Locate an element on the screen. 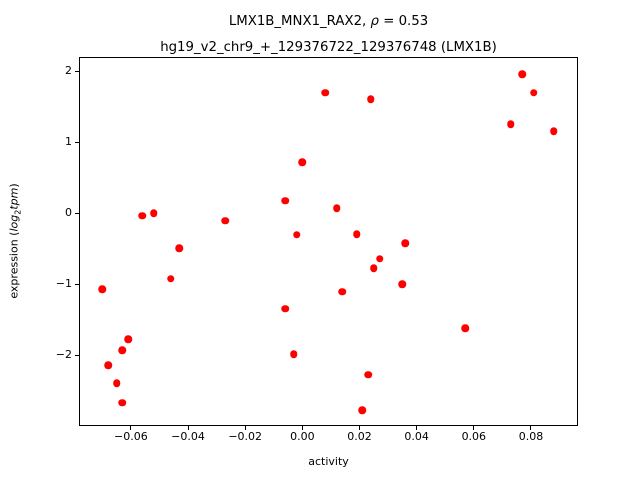  x-tick-label: 0.06 is located at coordinates (474, 436).